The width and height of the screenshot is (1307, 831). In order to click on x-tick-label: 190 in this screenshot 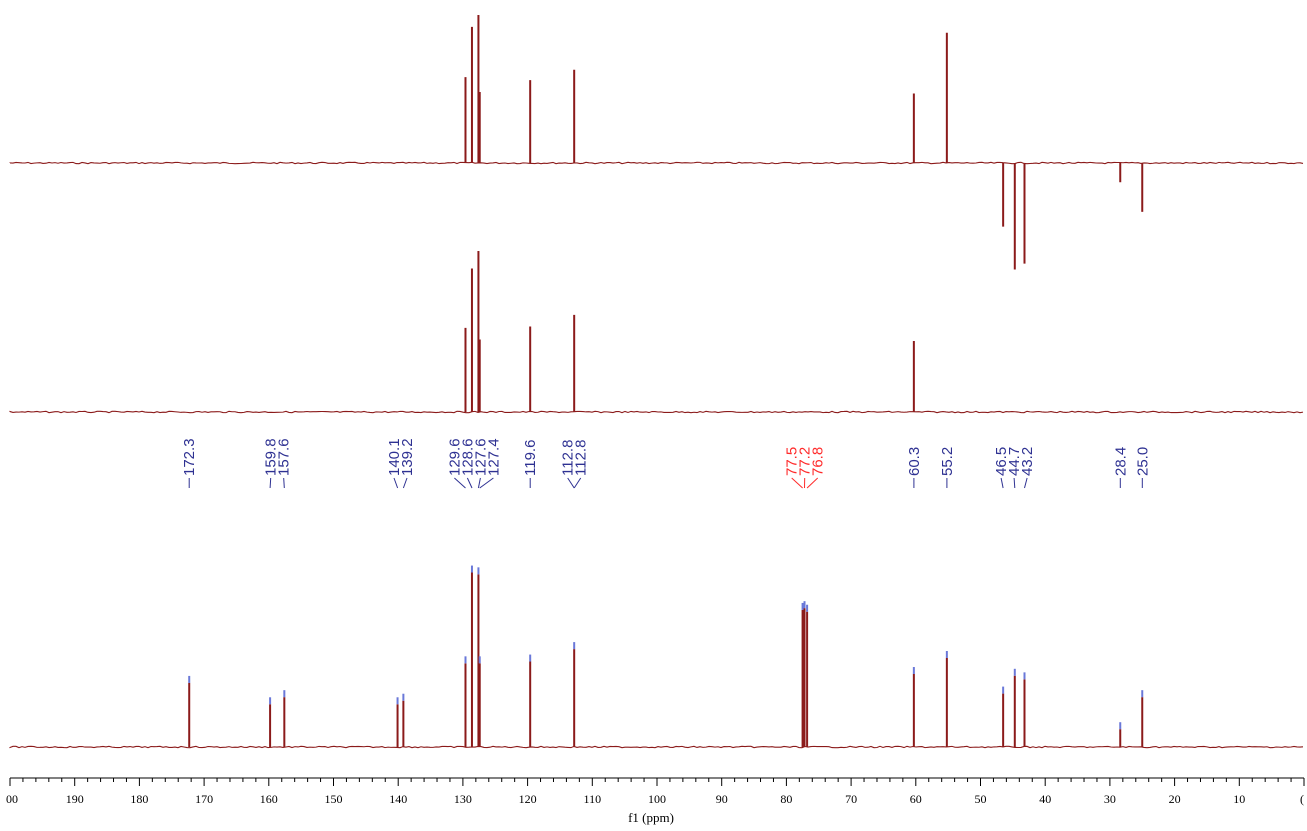, I will do `click(75, 799)`.